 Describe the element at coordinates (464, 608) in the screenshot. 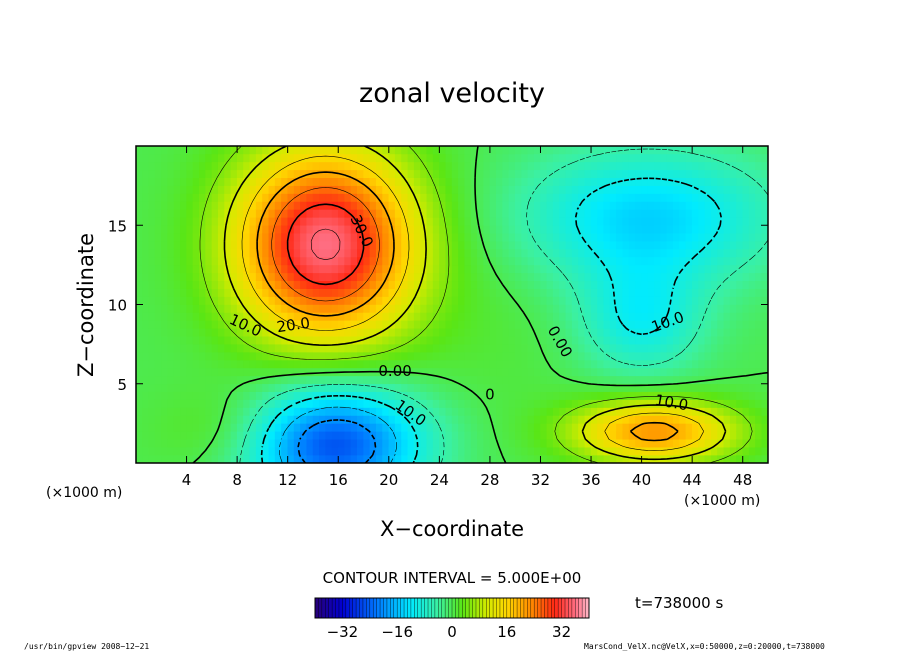

I see `colorbar-swatch` at that location.